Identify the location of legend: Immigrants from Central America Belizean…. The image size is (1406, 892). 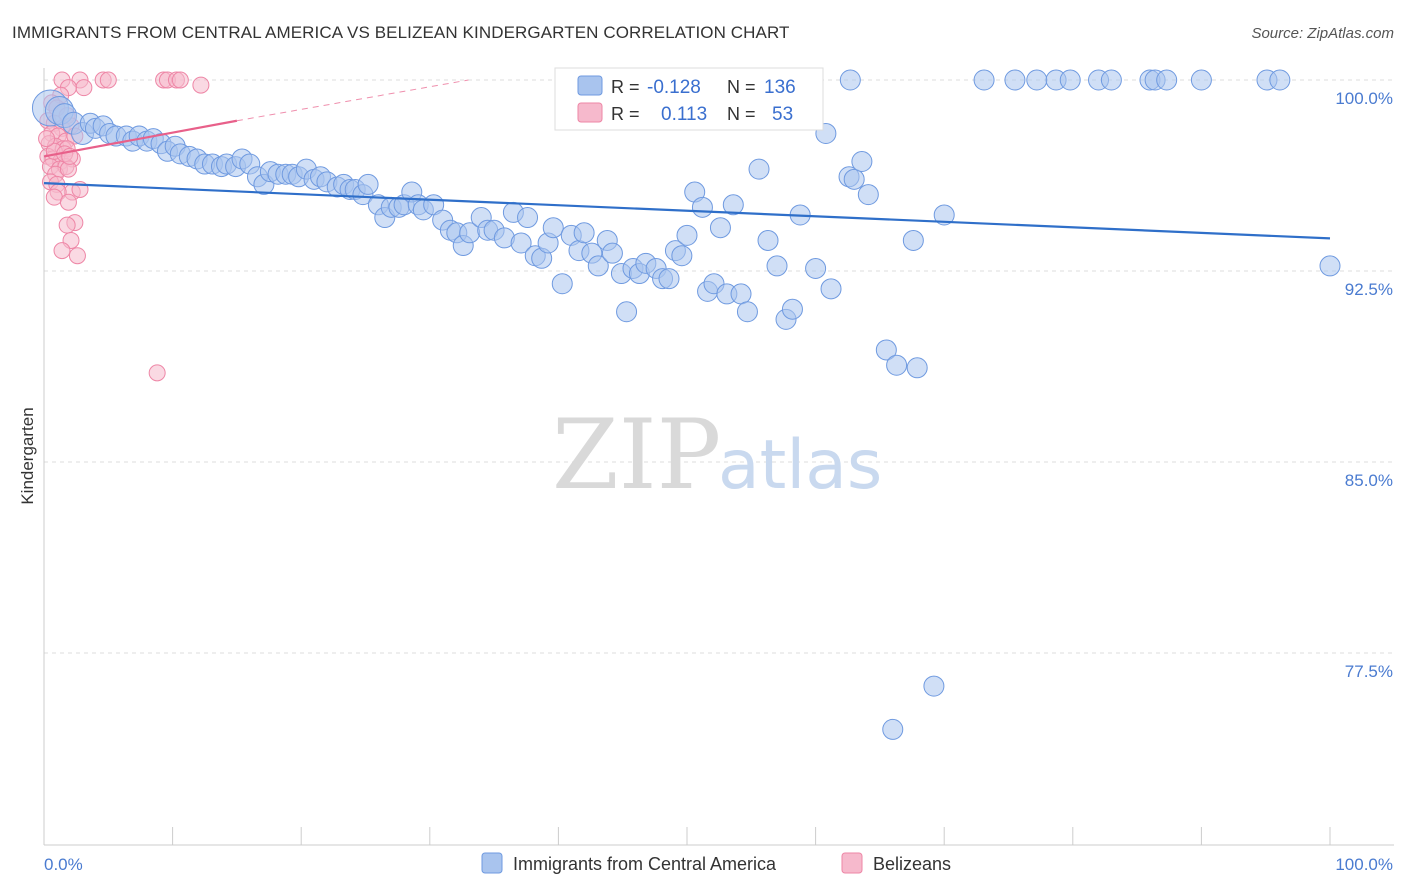
(716, 863).